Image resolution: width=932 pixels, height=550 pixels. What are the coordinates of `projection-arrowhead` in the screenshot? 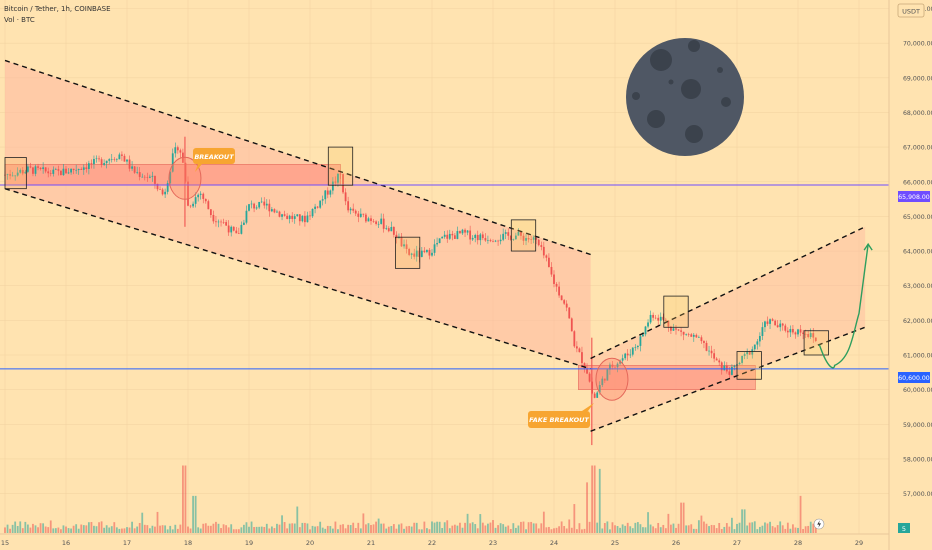 It's located at (868, 246).